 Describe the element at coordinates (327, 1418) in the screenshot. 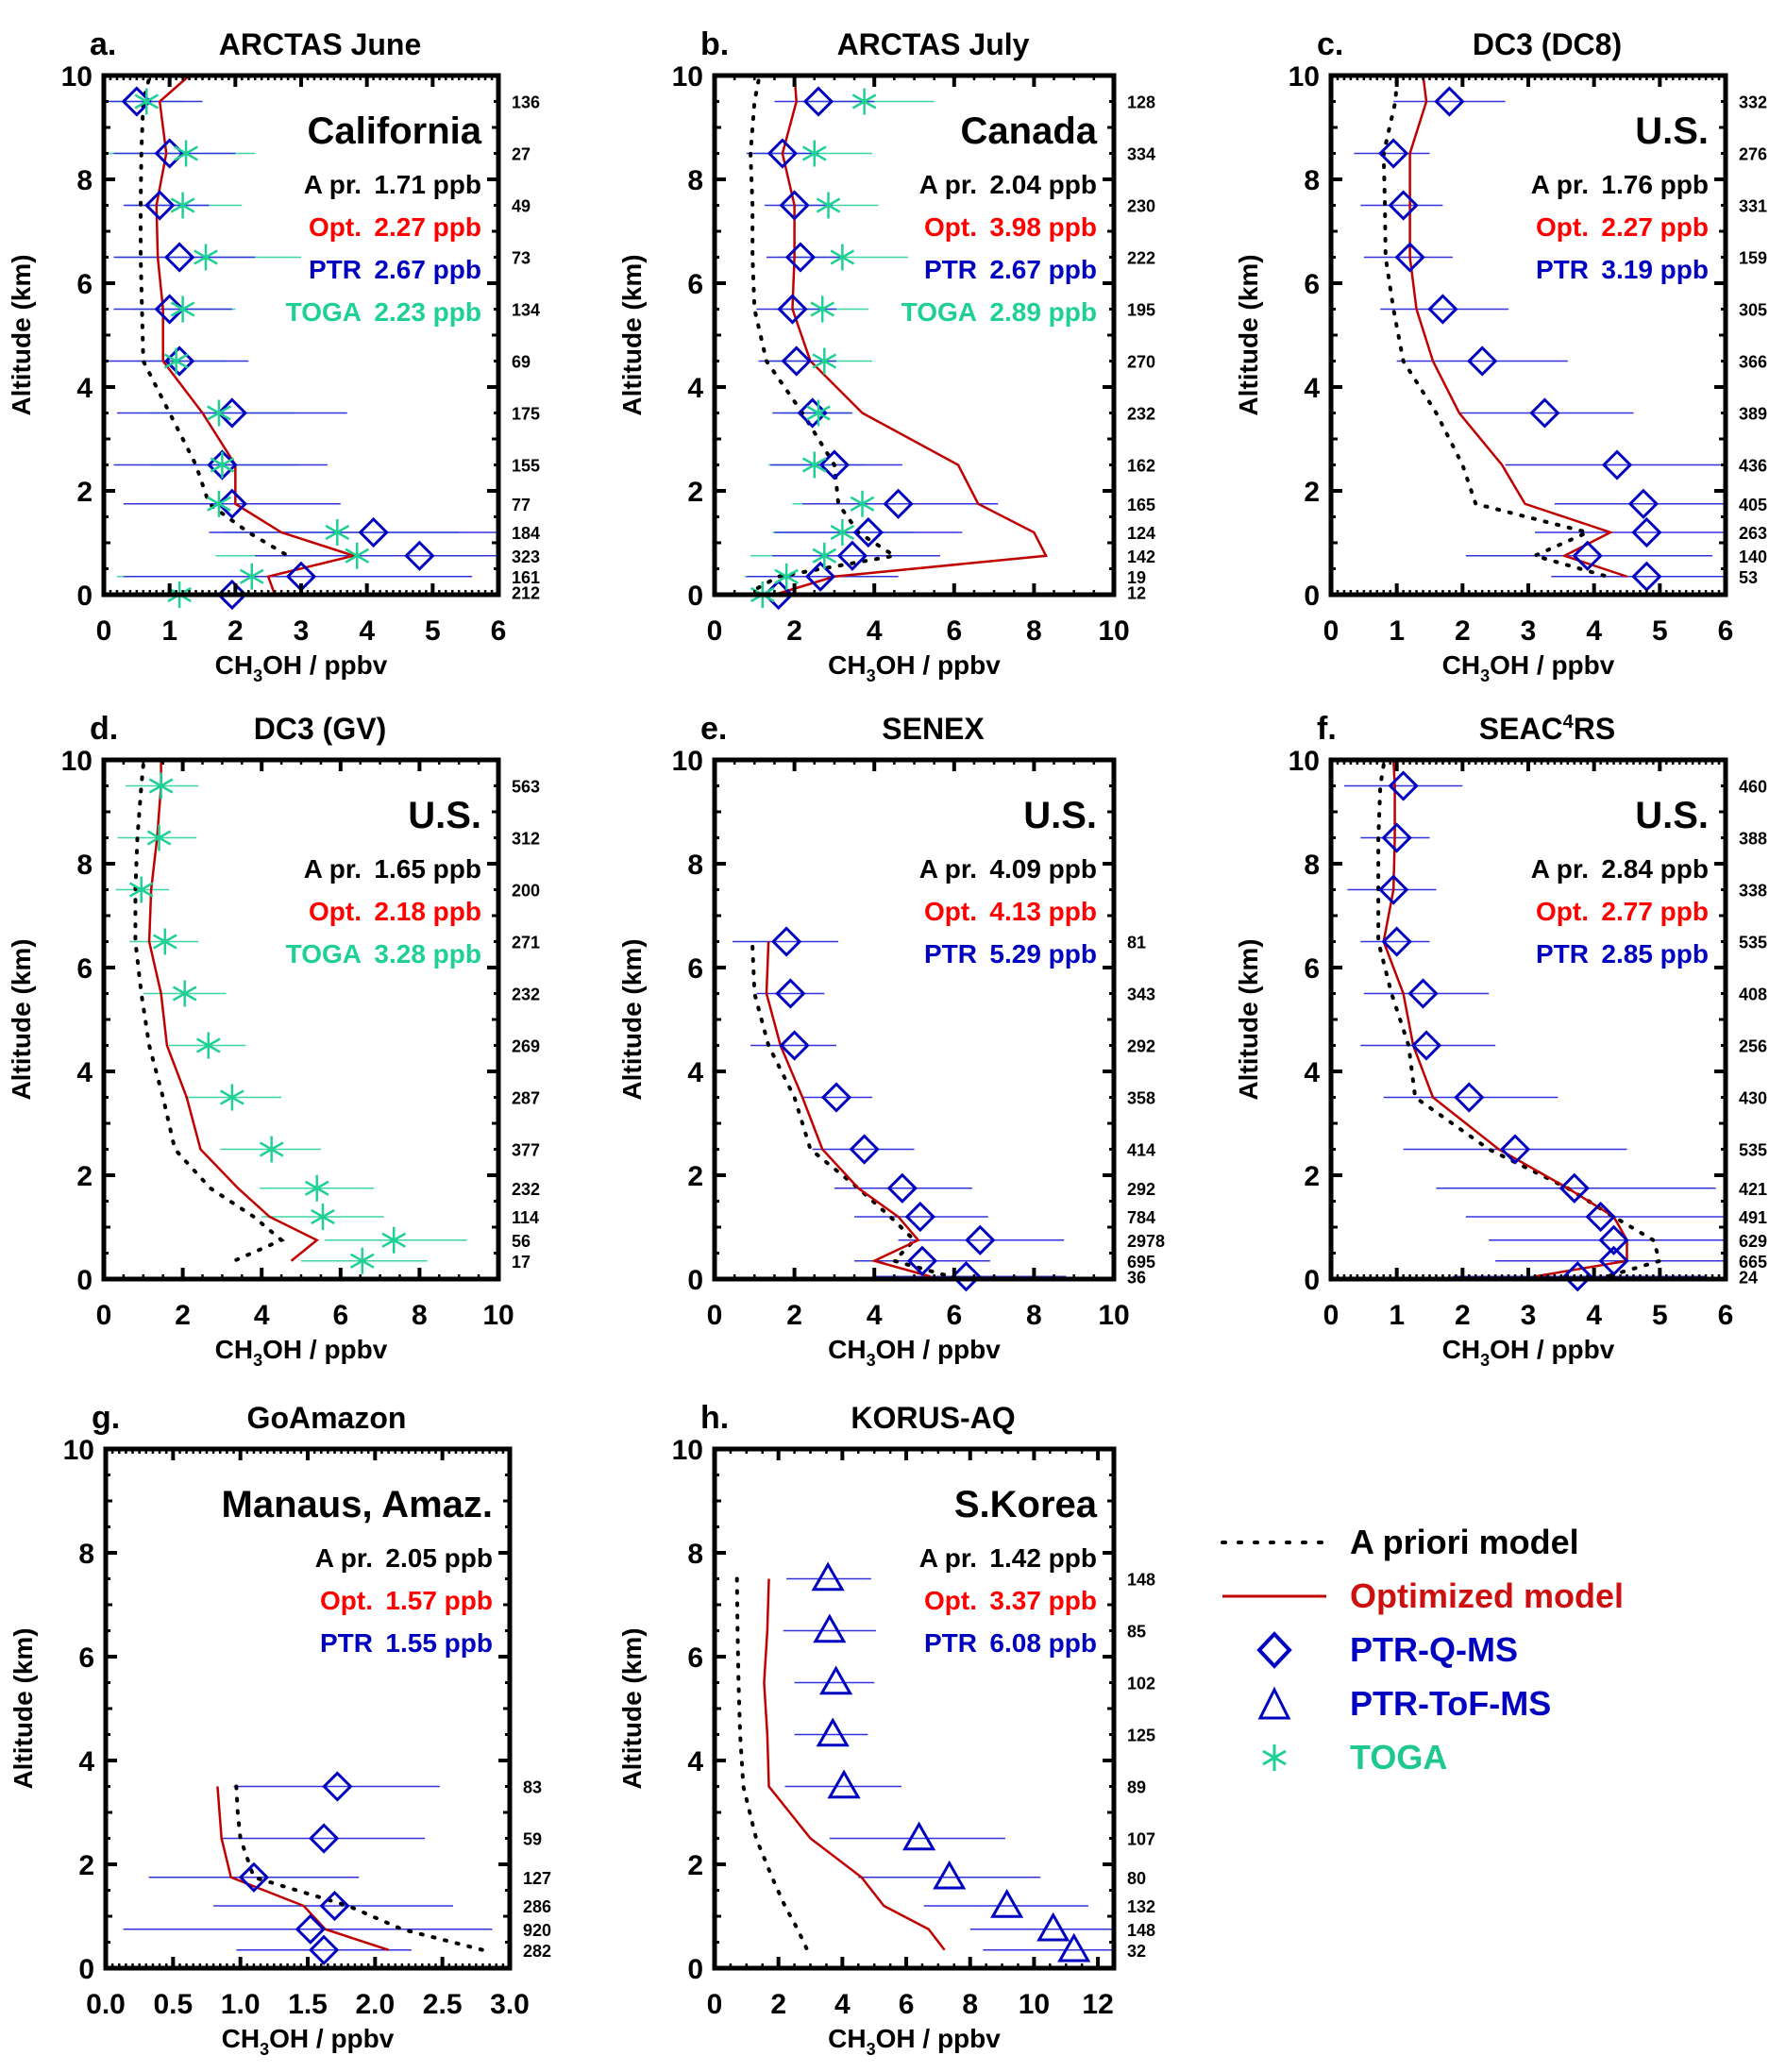

I see `panel-title: GoAmazon` at that location.